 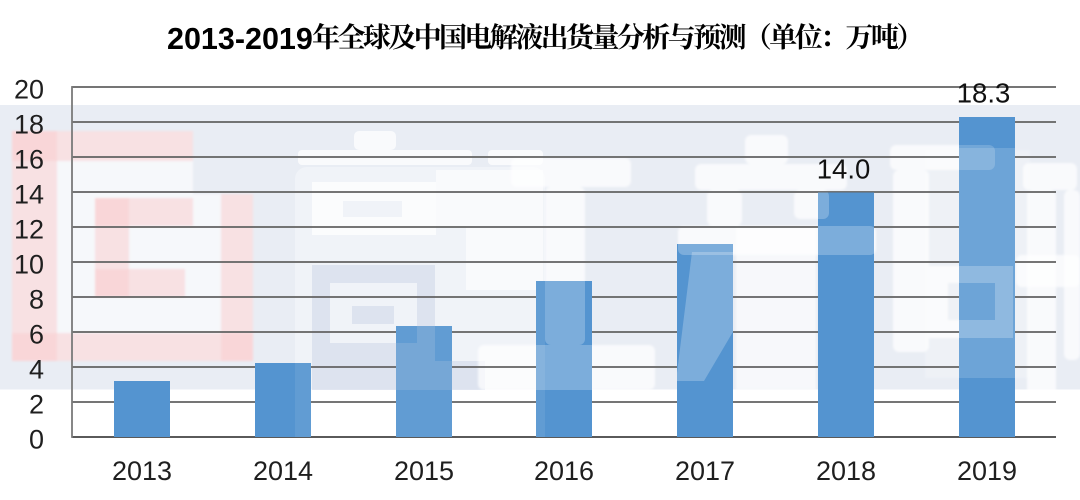 I want to click on svg-text: 10, so click(x=29, y=265).